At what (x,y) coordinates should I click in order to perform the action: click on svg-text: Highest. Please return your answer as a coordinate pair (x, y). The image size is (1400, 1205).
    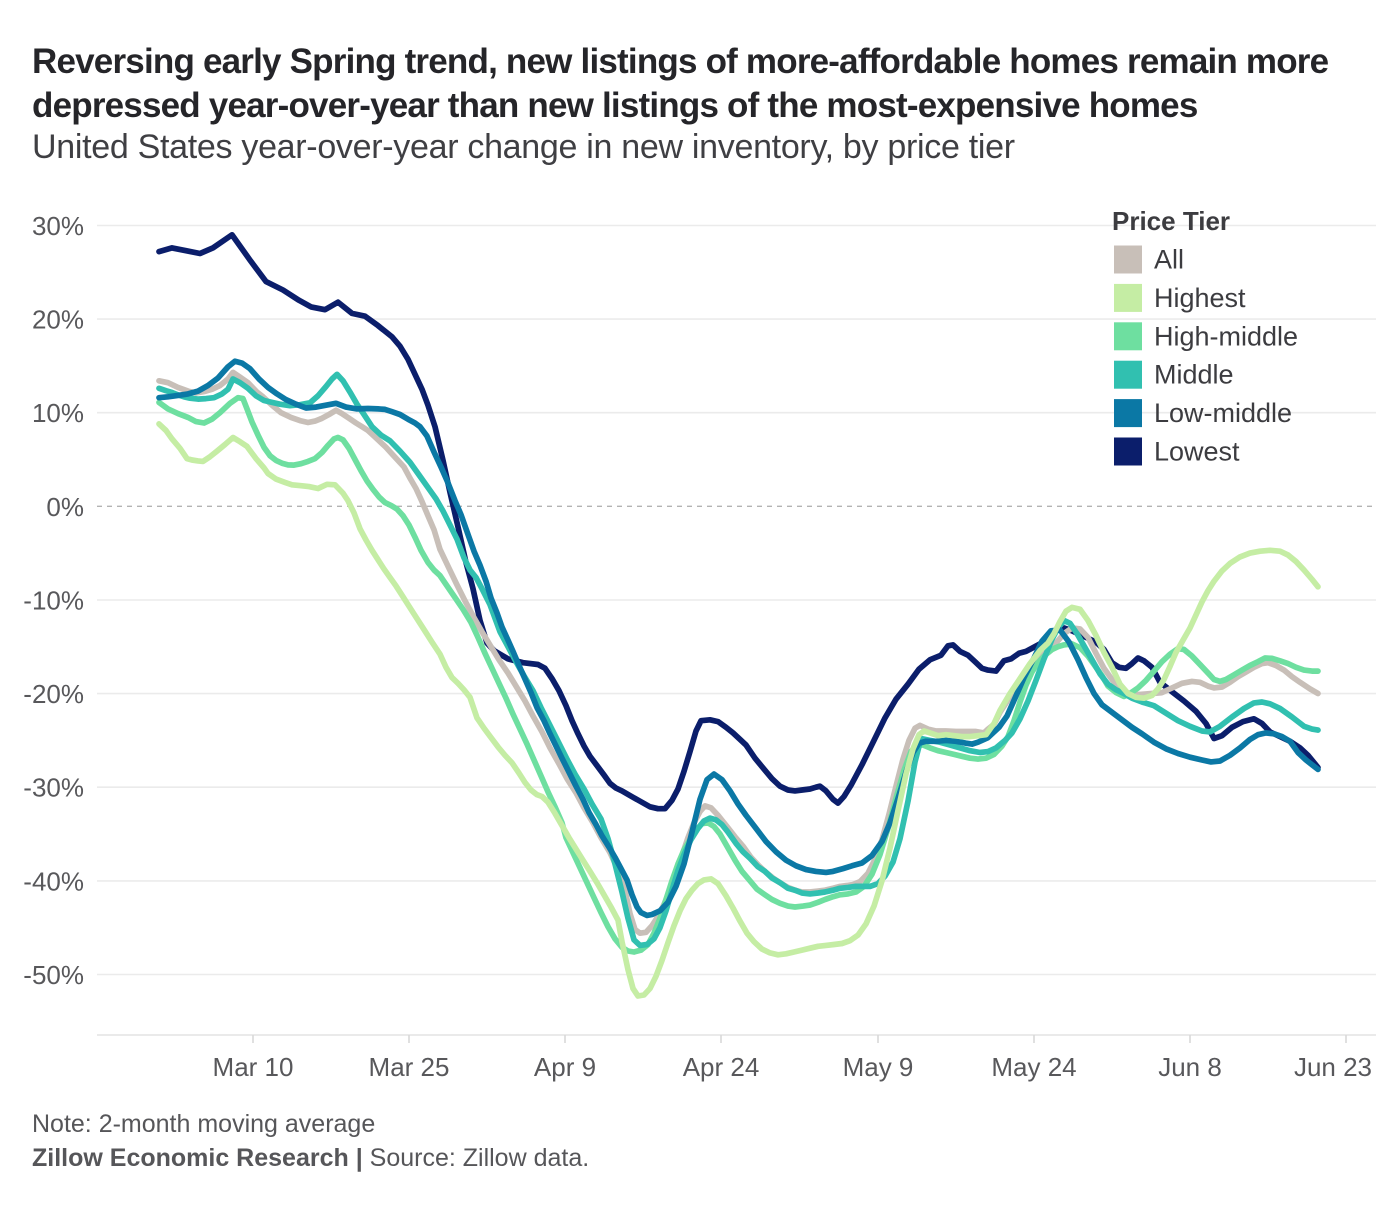
    Looking at the image, I should click on (1200, 298).